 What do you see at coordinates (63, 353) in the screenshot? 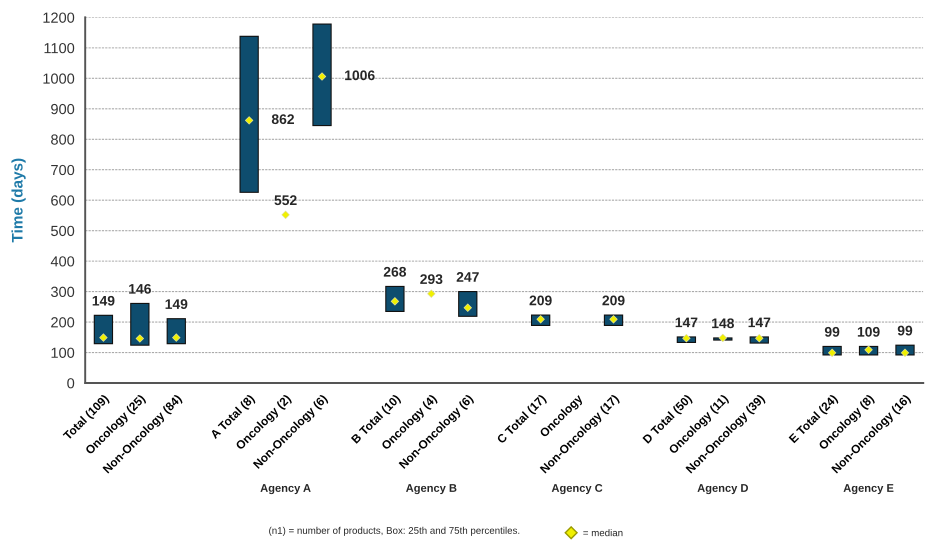
I see `y-tick-label: 100` at bounding box center [63, 353].